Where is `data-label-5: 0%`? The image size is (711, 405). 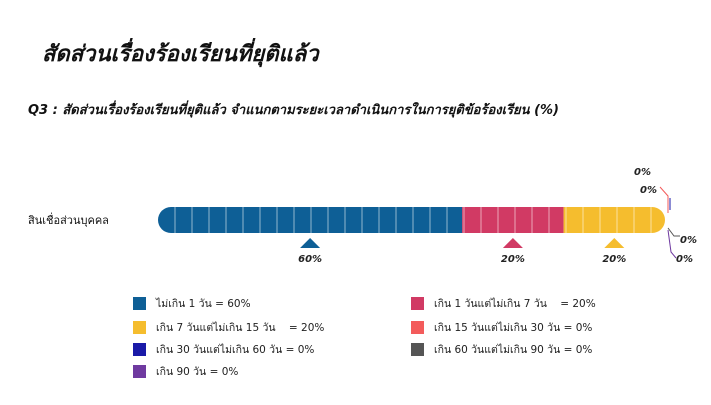 data-label-5: 0% is located at coordinates (648, 190).